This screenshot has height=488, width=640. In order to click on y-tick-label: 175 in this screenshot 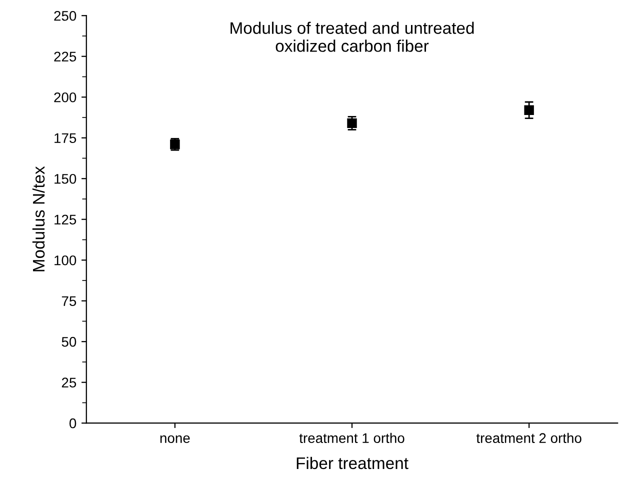, I will do `click(65, 138)`.